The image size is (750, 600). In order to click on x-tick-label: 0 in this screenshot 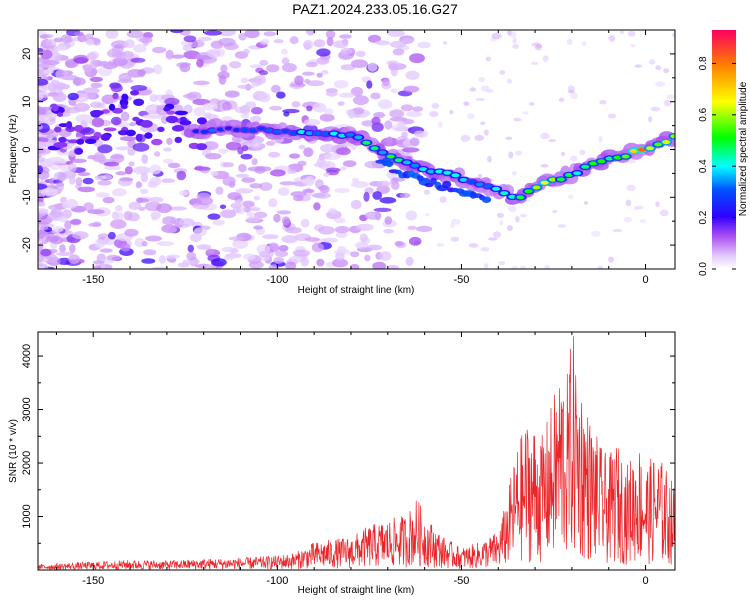, I will do `click(645, 280)`.